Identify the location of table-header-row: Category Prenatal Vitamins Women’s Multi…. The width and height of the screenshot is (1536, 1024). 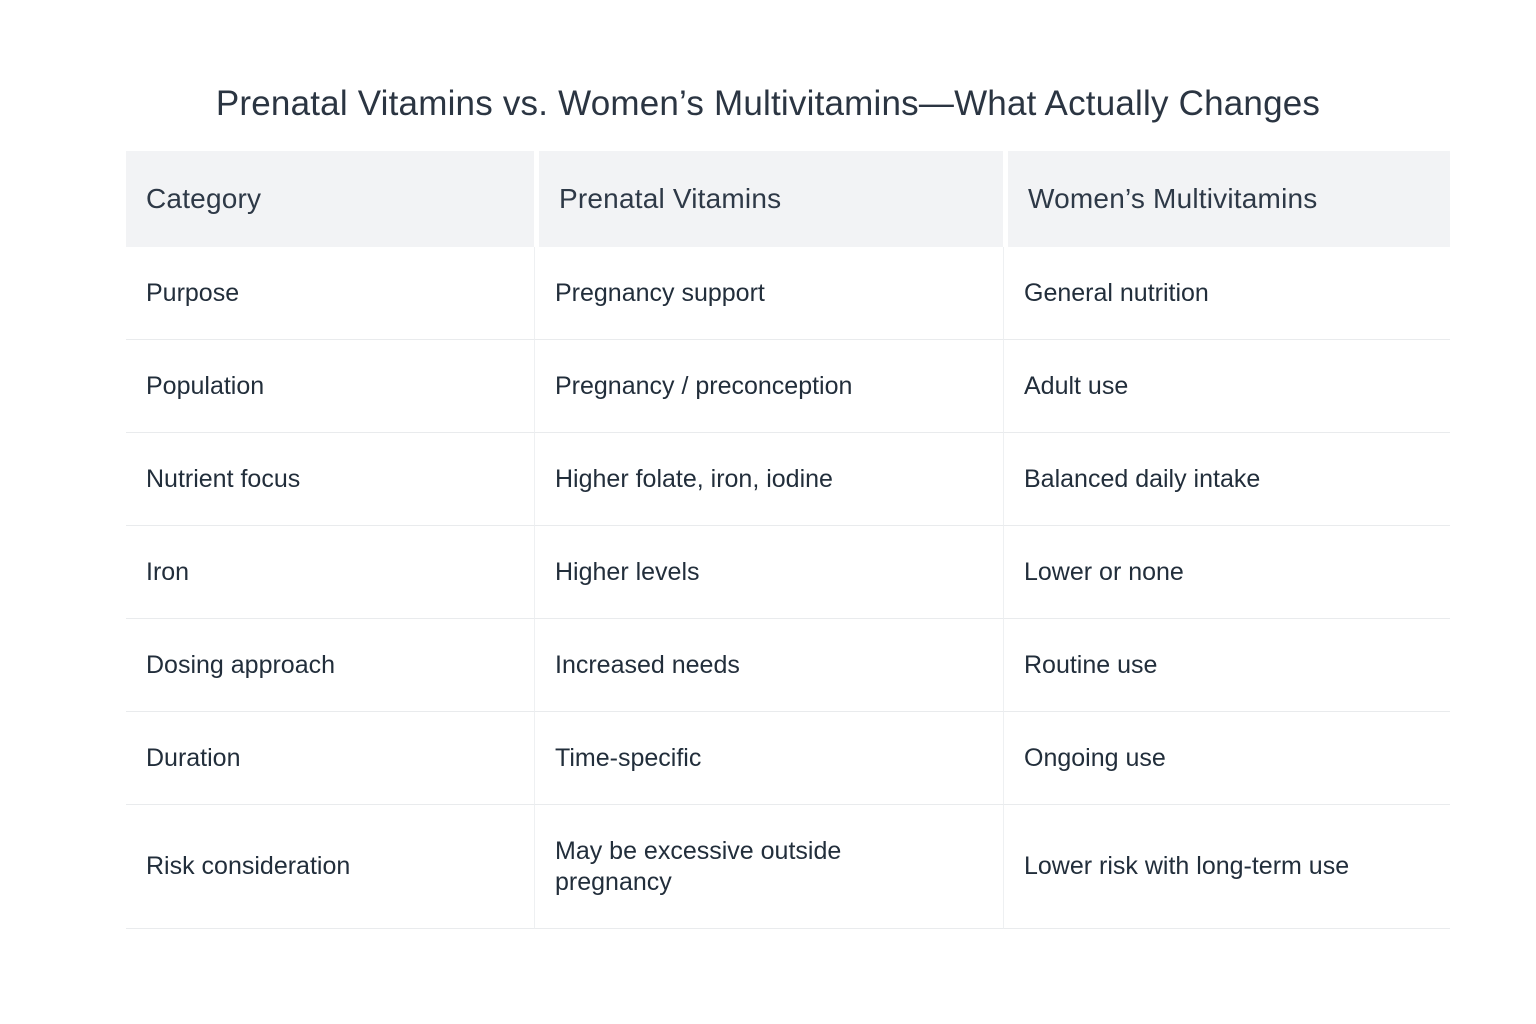
(788, 199).